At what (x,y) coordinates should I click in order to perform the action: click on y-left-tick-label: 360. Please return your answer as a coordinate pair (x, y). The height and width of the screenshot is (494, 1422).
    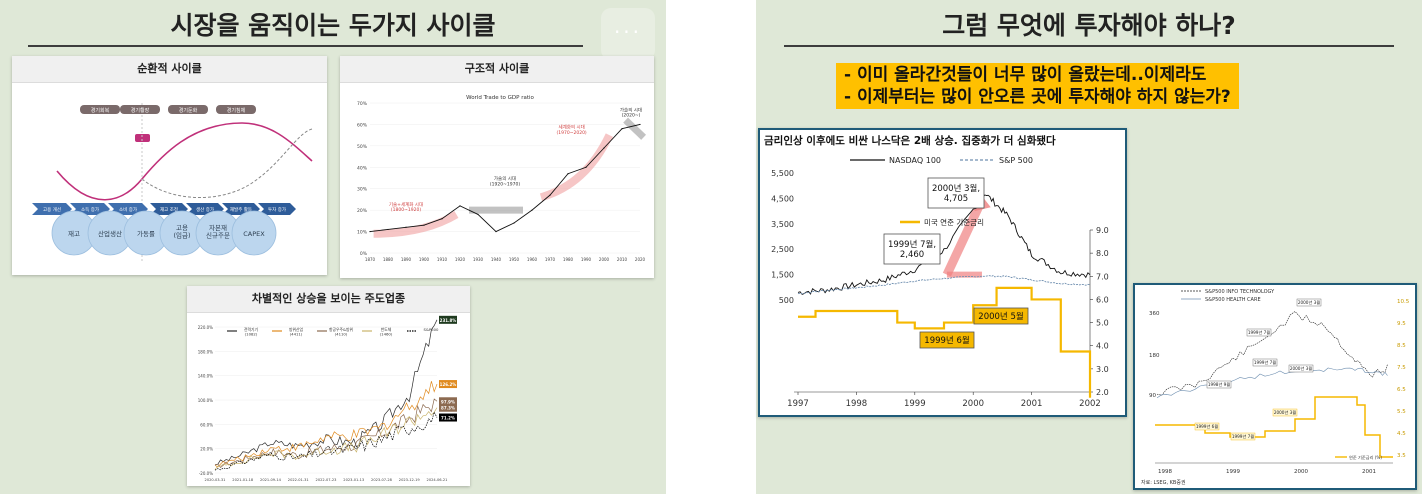
    Looking at the image, I should click on (1154, 314).